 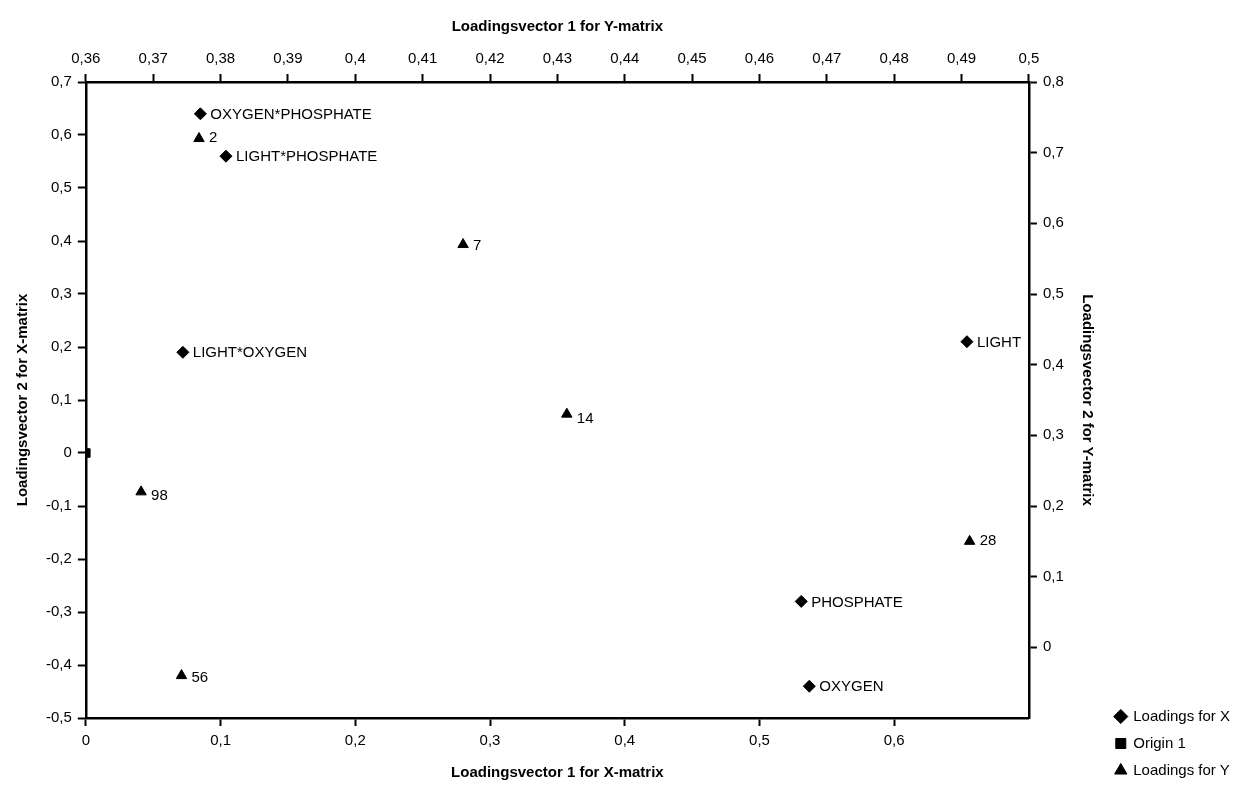 What do you see at coordinates (988, 540) in the screenshot?
I see `annotation: 28` at bounding box center [988, 540].